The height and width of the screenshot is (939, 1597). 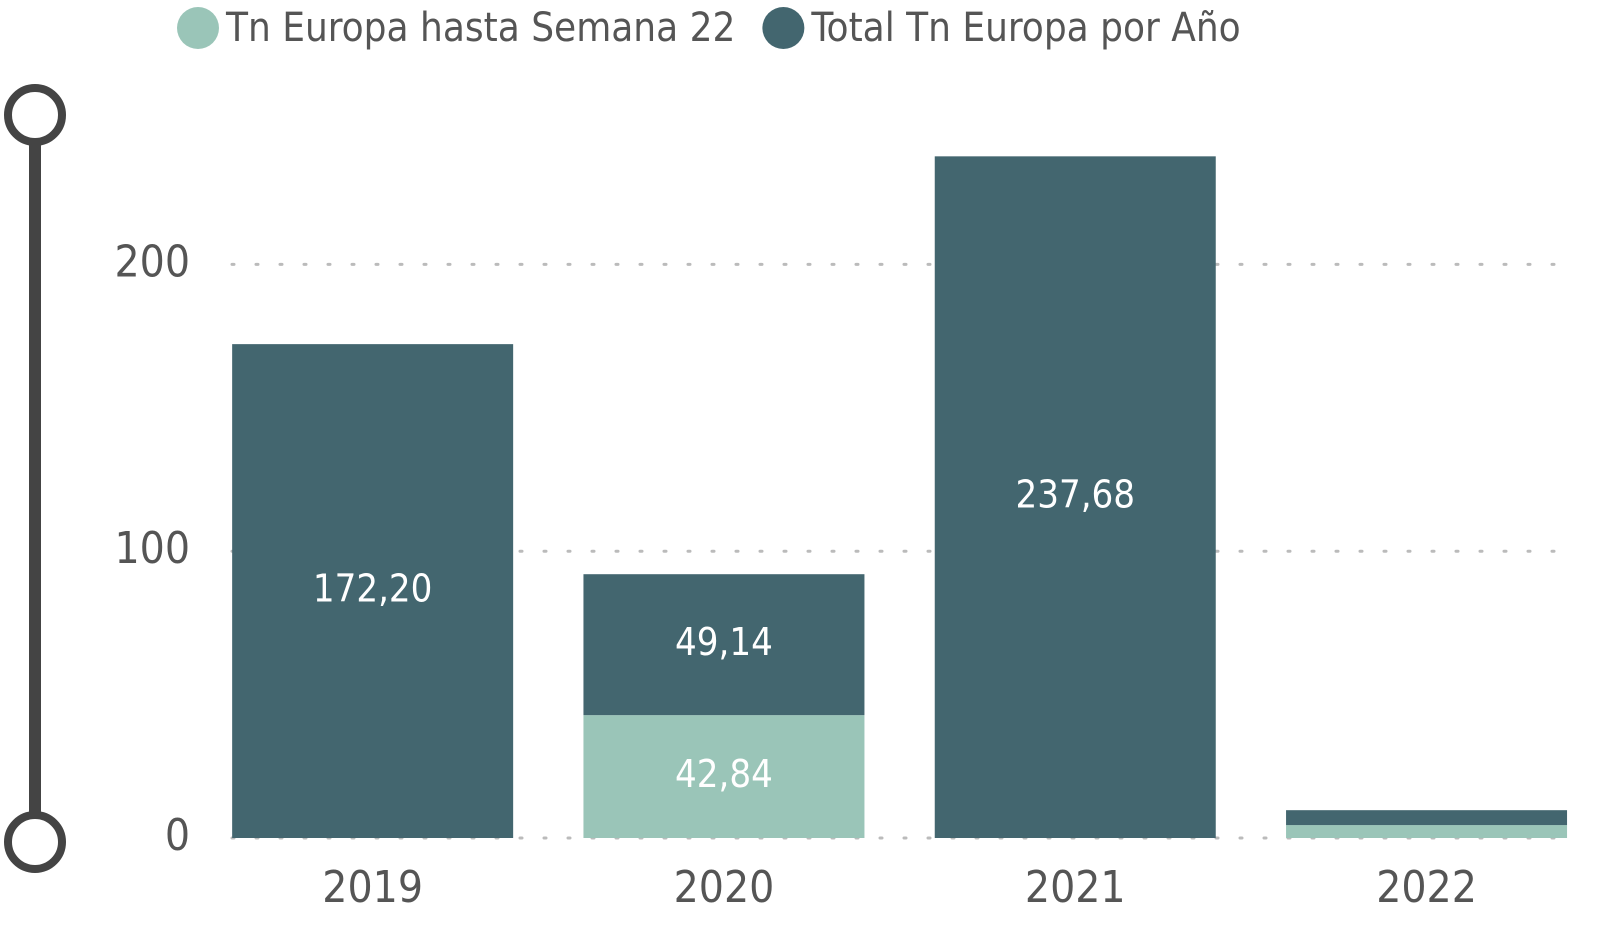 I want to click on data-label: 42,84, so click(x=724, y=774).